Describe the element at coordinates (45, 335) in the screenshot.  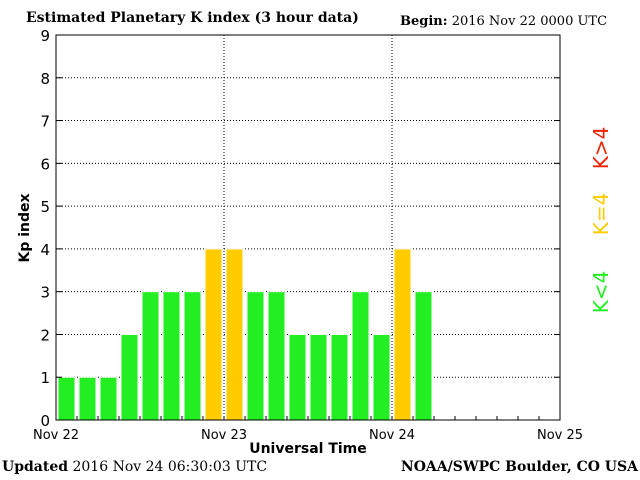
I see `y-tick-label: 2` at that location.